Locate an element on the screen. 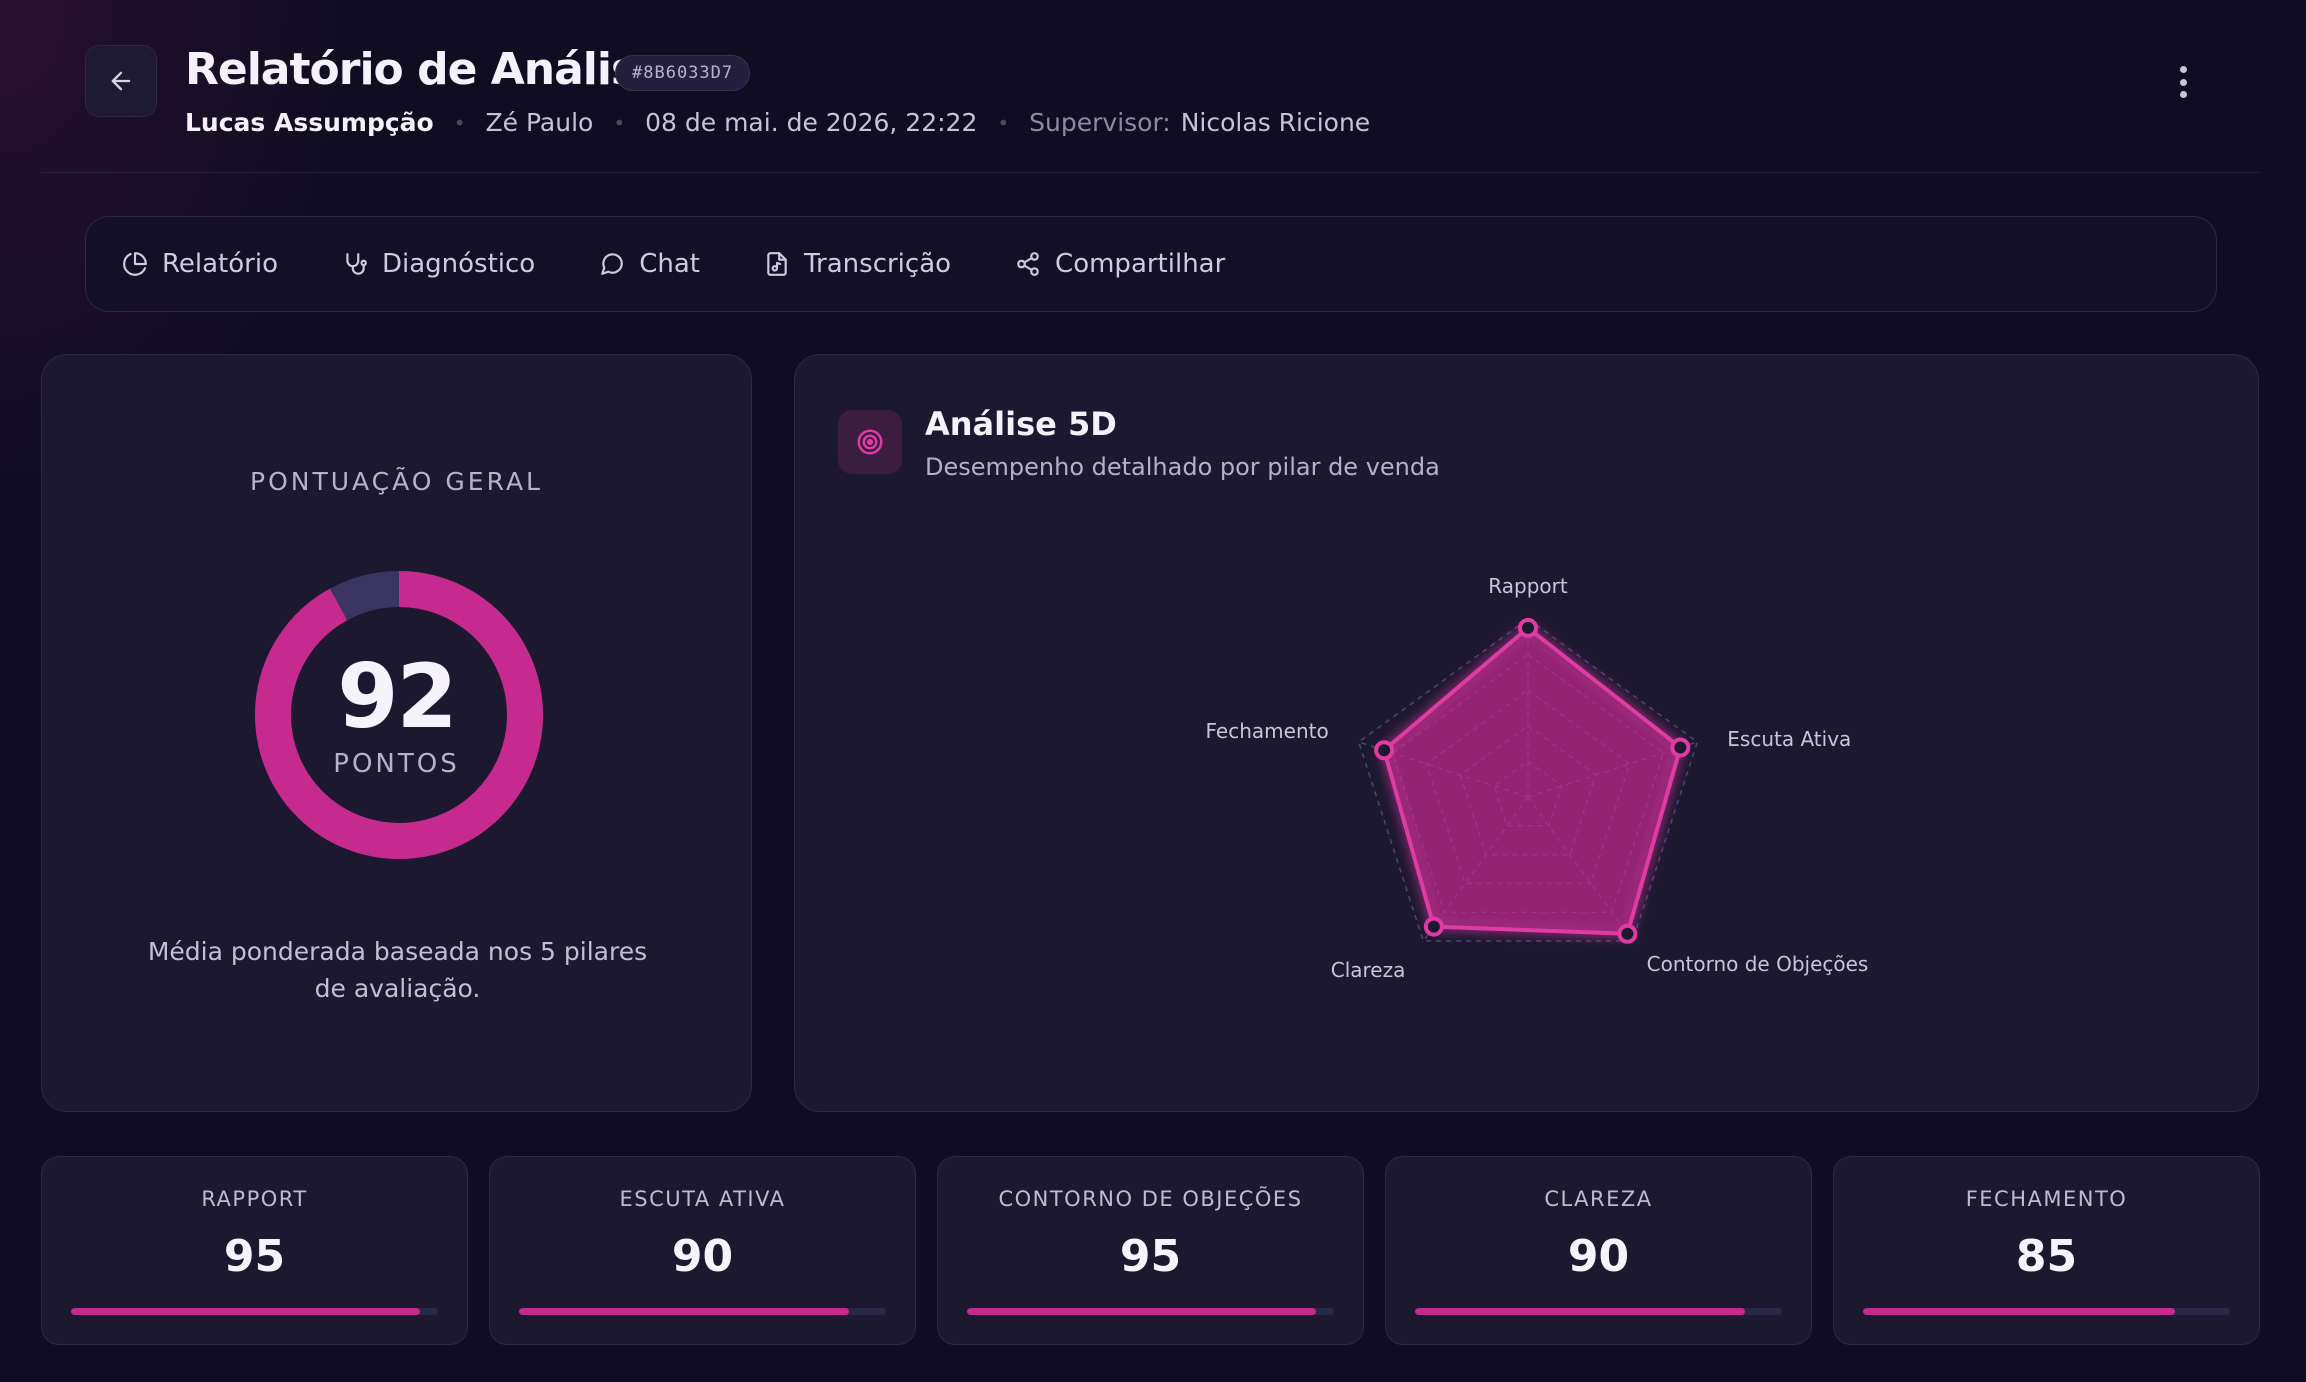  radar-grid-ring is located at coordinates (1528, 780).